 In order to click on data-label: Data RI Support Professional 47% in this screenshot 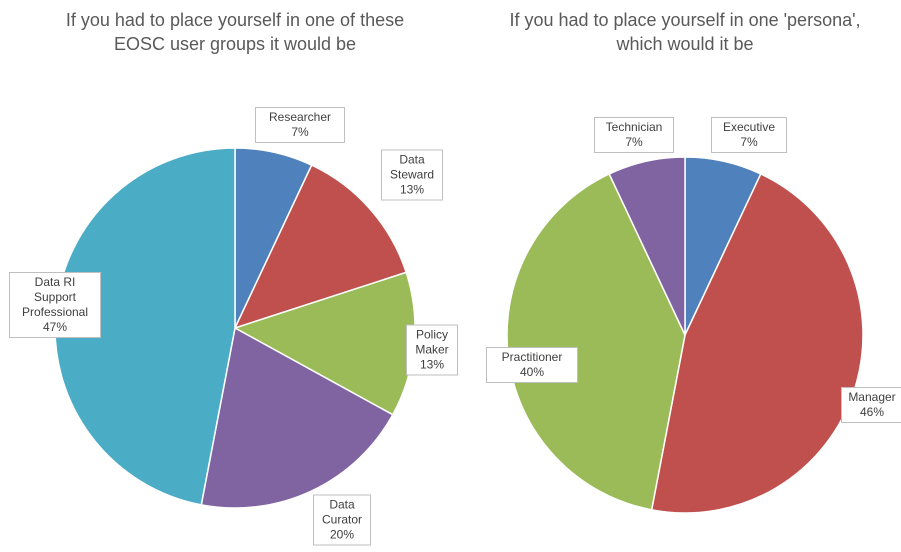, I will do `click(55, 305)`.